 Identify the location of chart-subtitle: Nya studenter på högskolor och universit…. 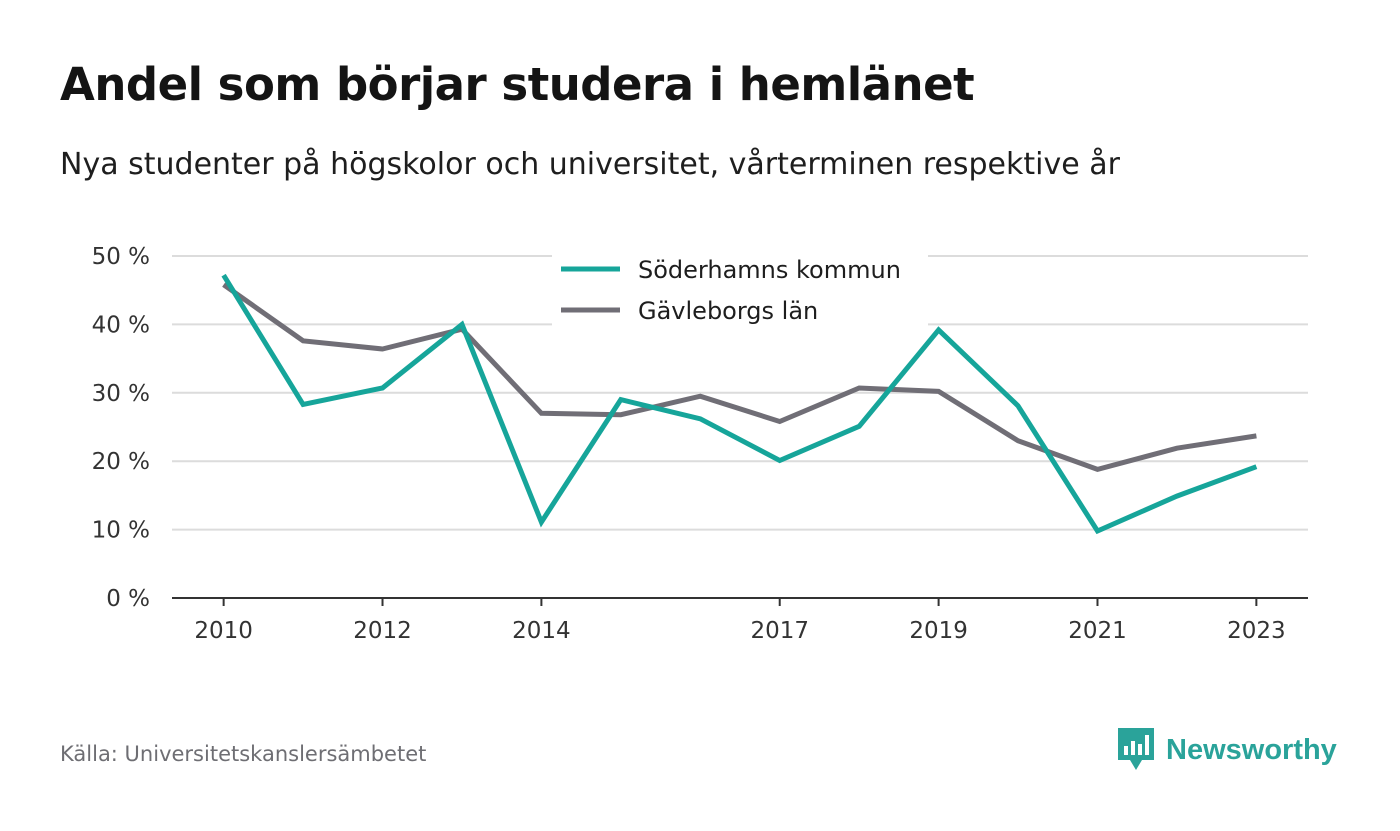
(590, 164).